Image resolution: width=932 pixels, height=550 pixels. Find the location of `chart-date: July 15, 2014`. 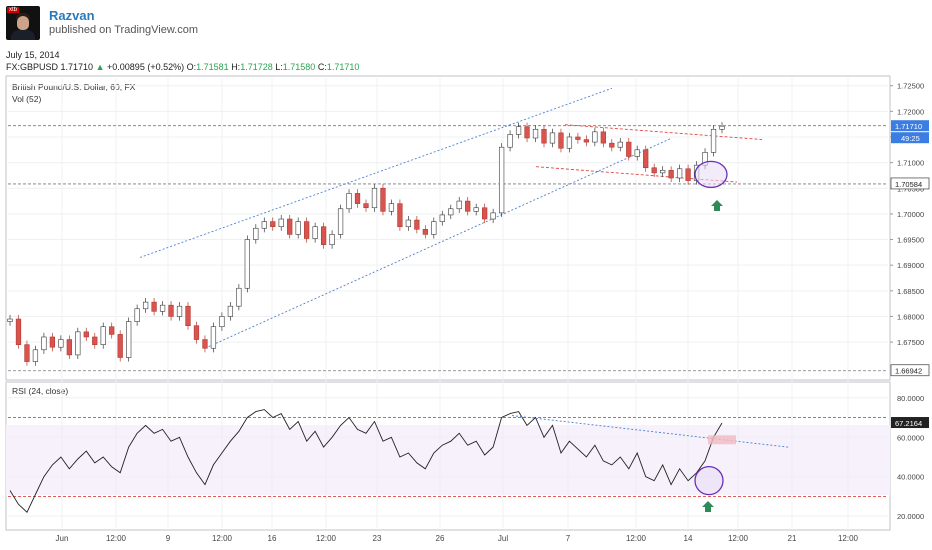

chart-date: July 15, 2014 is located at coordinates (33, 55).